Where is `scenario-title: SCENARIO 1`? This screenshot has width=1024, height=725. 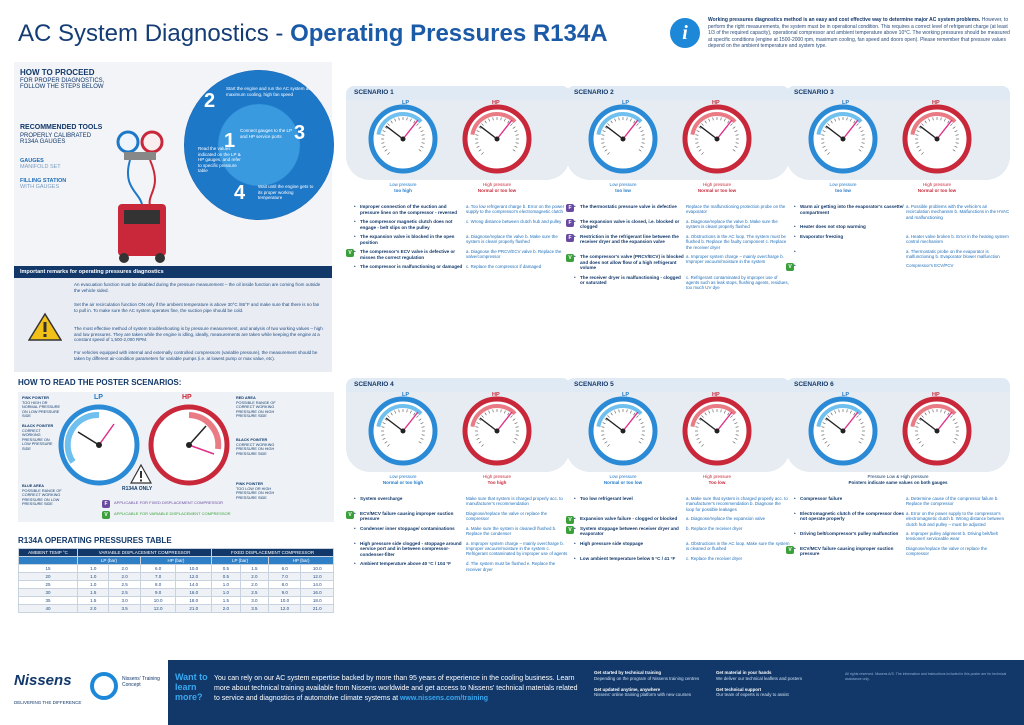 scenario-title: SCENARIO 1 is located at coordinates (374, 92).